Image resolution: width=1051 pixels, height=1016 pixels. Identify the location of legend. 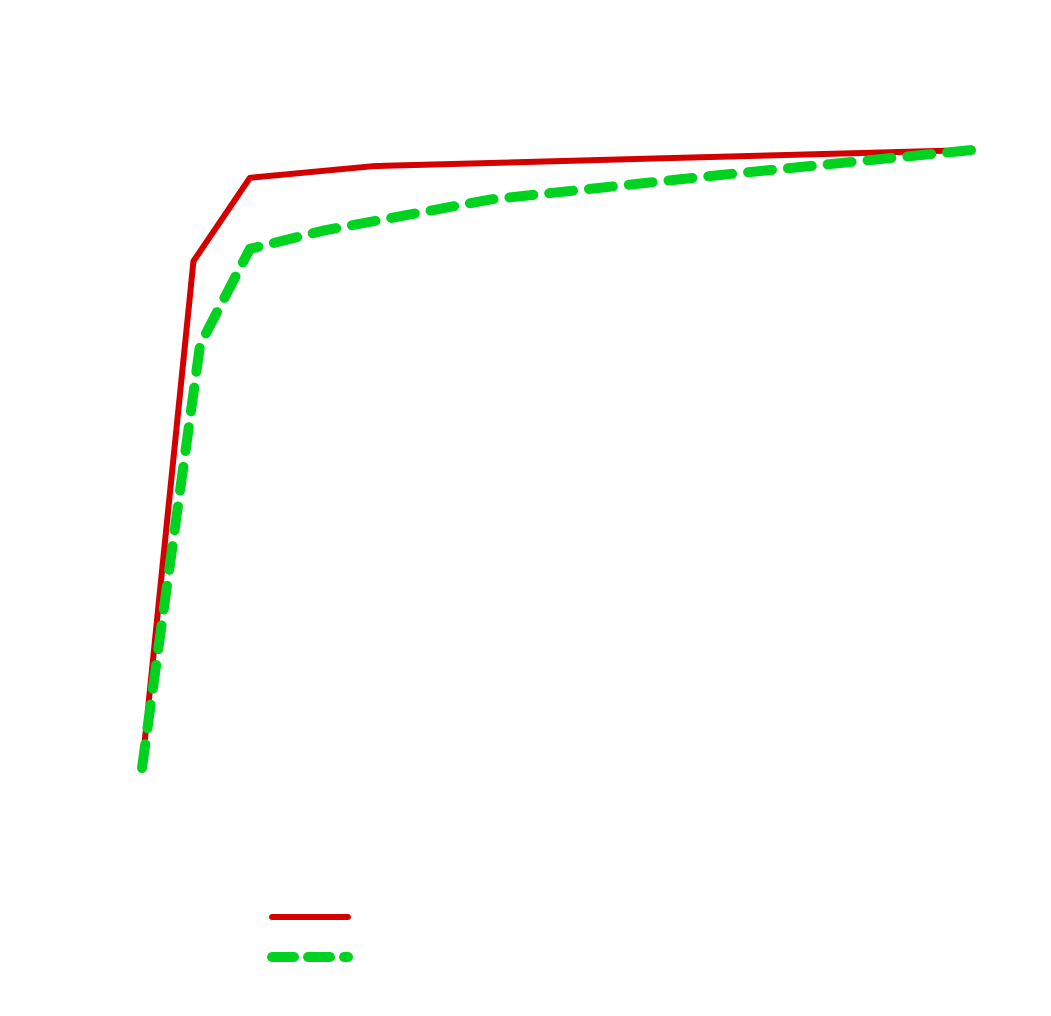
(310, 938).